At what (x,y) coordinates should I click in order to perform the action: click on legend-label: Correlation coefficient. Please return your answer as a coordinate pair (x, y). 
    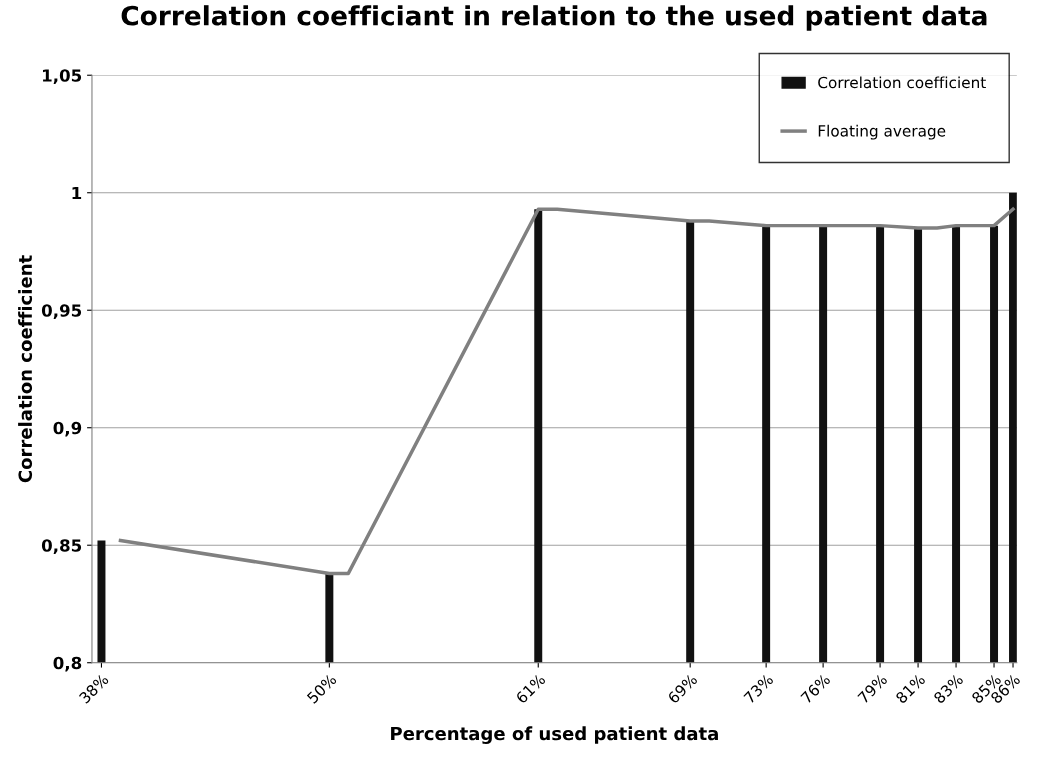
    Looking at the image, I should click on (902, 82).